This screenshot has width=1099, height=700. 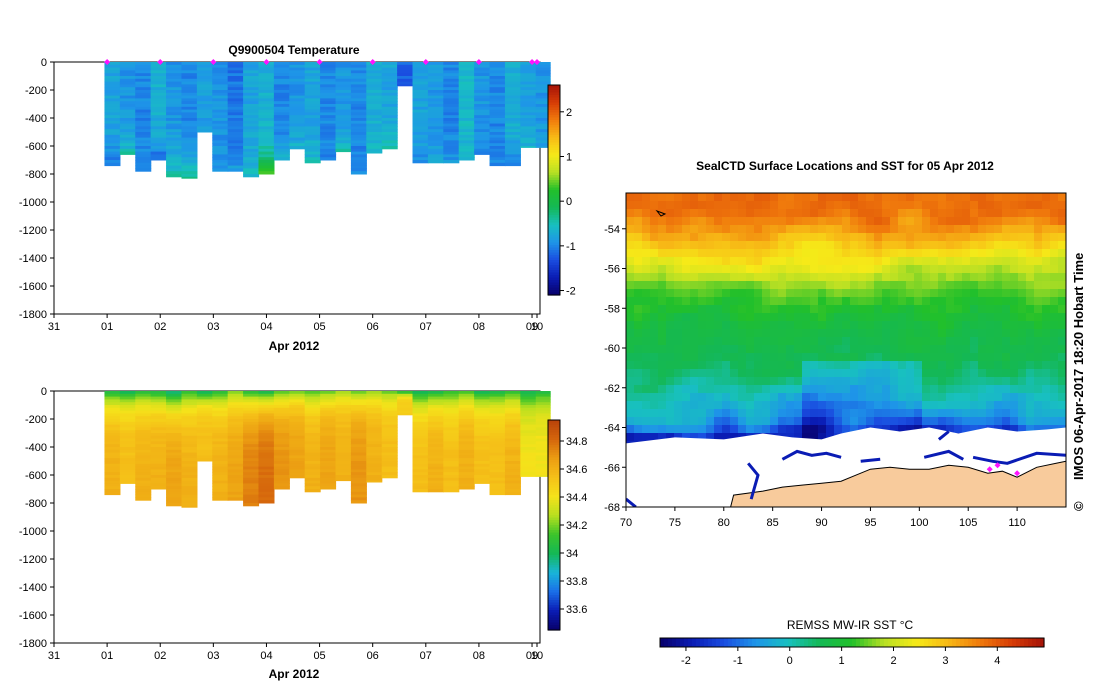 What do you see at coordinates (33, 259) in the screenshot?
I see `y-tick-label: -1400` at bounding box center [33, 259].